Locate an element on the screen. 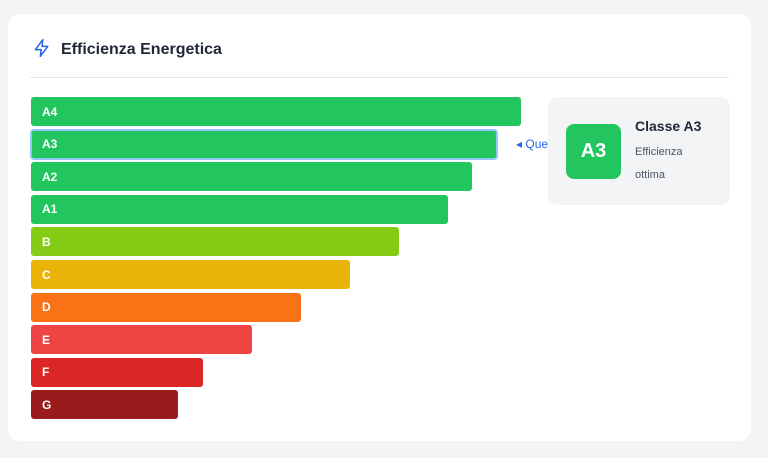 This screenshot has height=458, width=768. class-badge: A3 is located at coordinates (593, 151).